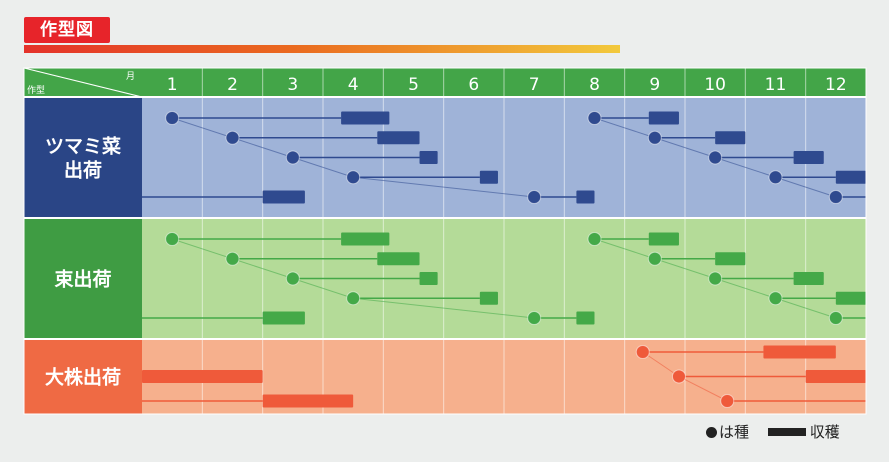 The height and width of the screenshot is (462, 889). I want to click on corner-diagonal, so click(83, 82).